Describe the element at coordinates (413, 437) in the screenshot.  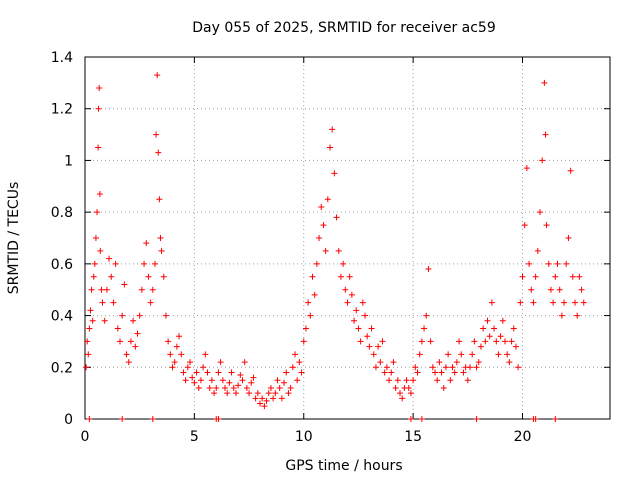
I see `x-tick-label: 15` at that location.